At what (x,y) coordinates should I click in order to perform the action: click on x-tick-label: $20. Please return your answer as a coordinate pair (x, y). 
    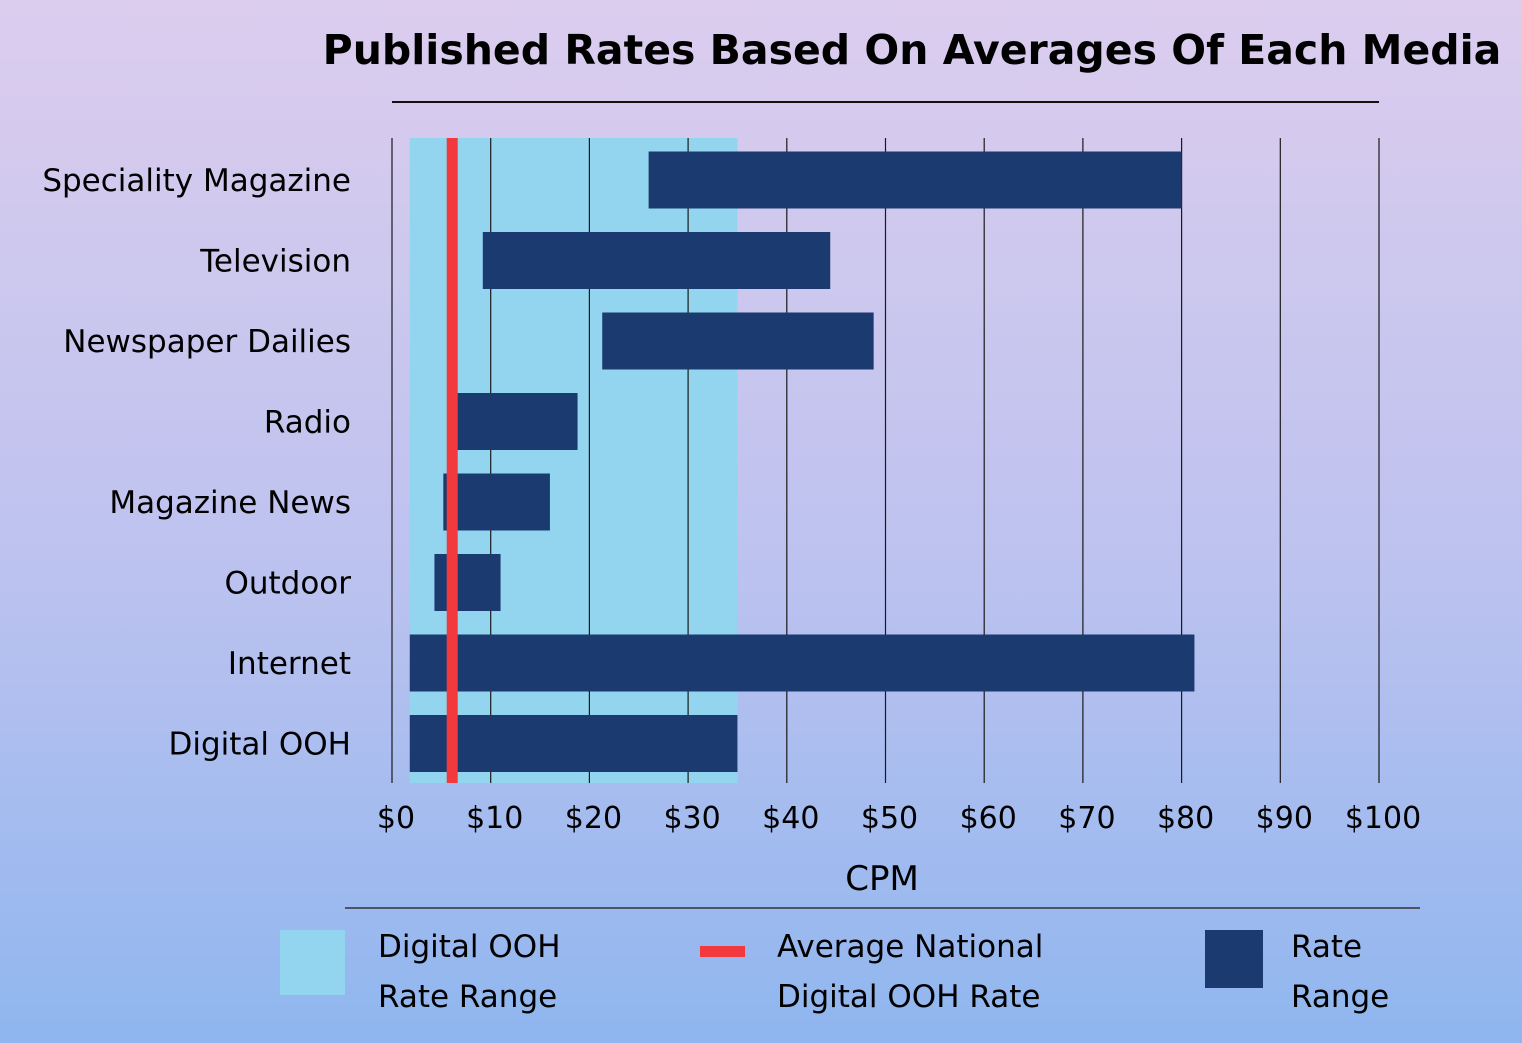
    Looking at the image, I should click on (593, 818).